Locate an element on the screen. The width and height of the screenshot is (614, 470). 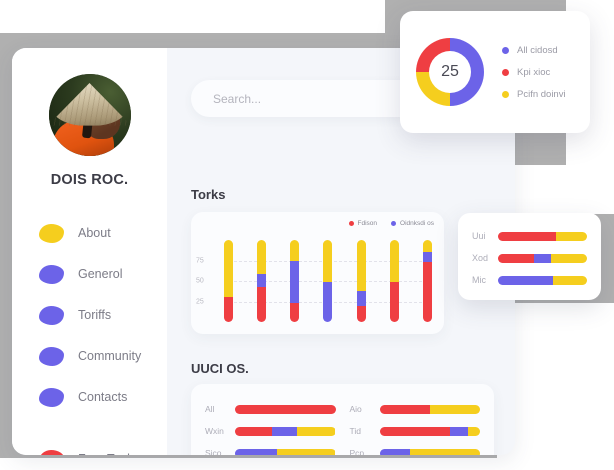
uuci-row: Sico is located at coordinates (270, 448).